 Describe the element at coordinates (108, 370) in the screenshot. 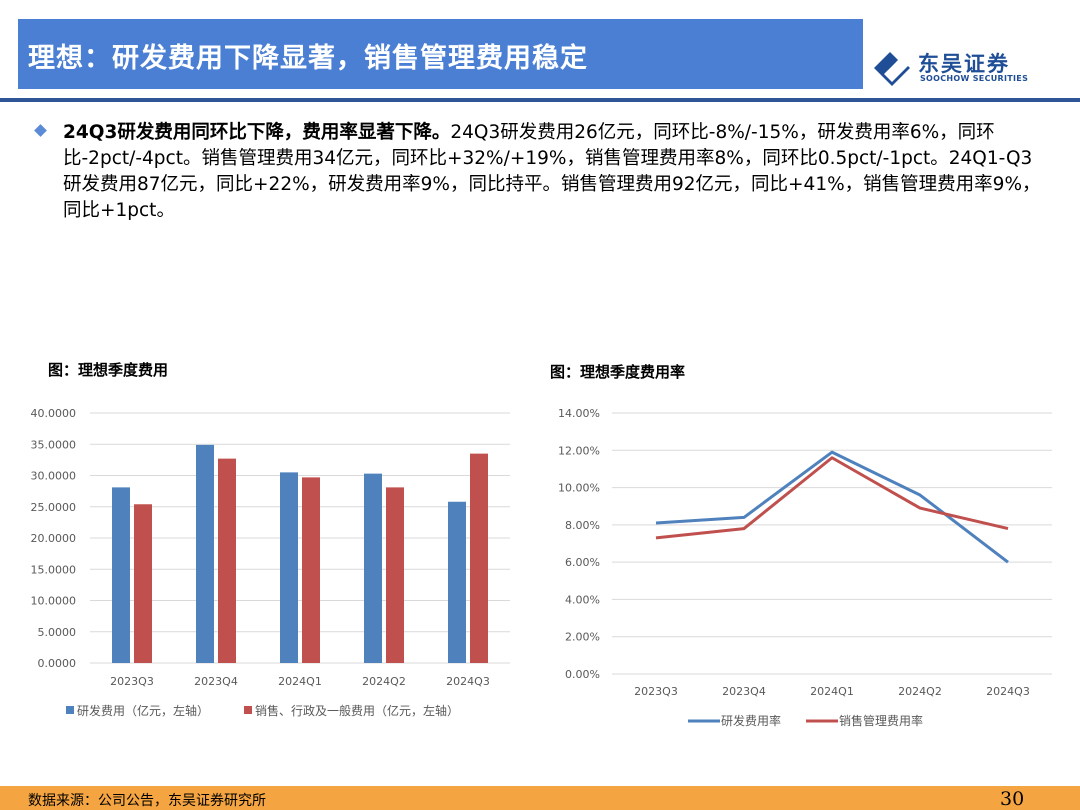

I see `left-figure-title: 图：理想季度费用` at that location.